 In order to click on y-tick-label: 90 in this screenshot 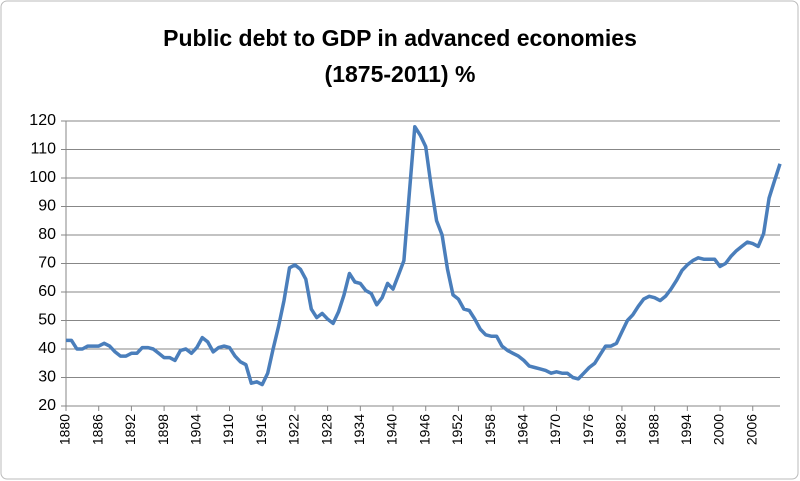, I will do `click(47, 206)`.